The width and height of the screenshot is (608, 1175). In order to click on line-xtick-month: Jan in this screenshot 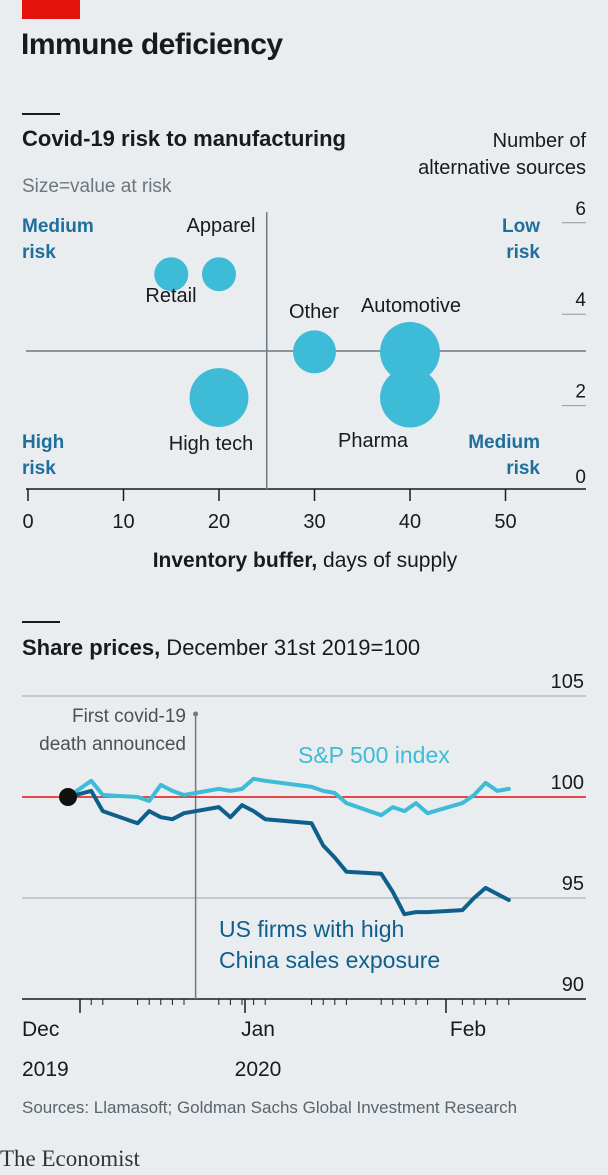, I will do `click(258, 1029)`.